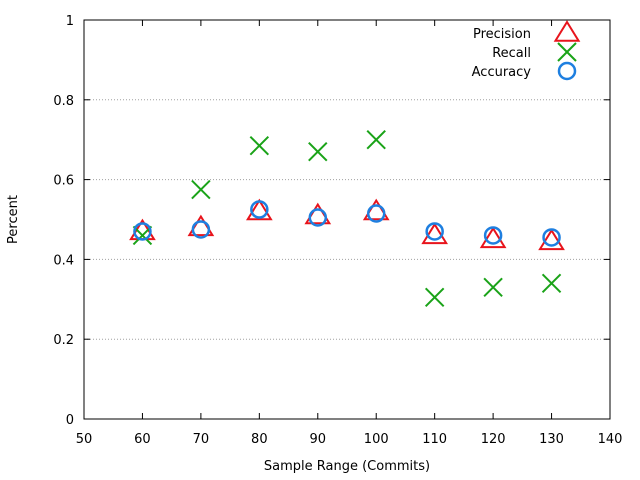  What do you see at coordinates (259, 439) in the screenshot?
I see `x-tick-label: 80` at bounding box center [259, 439].